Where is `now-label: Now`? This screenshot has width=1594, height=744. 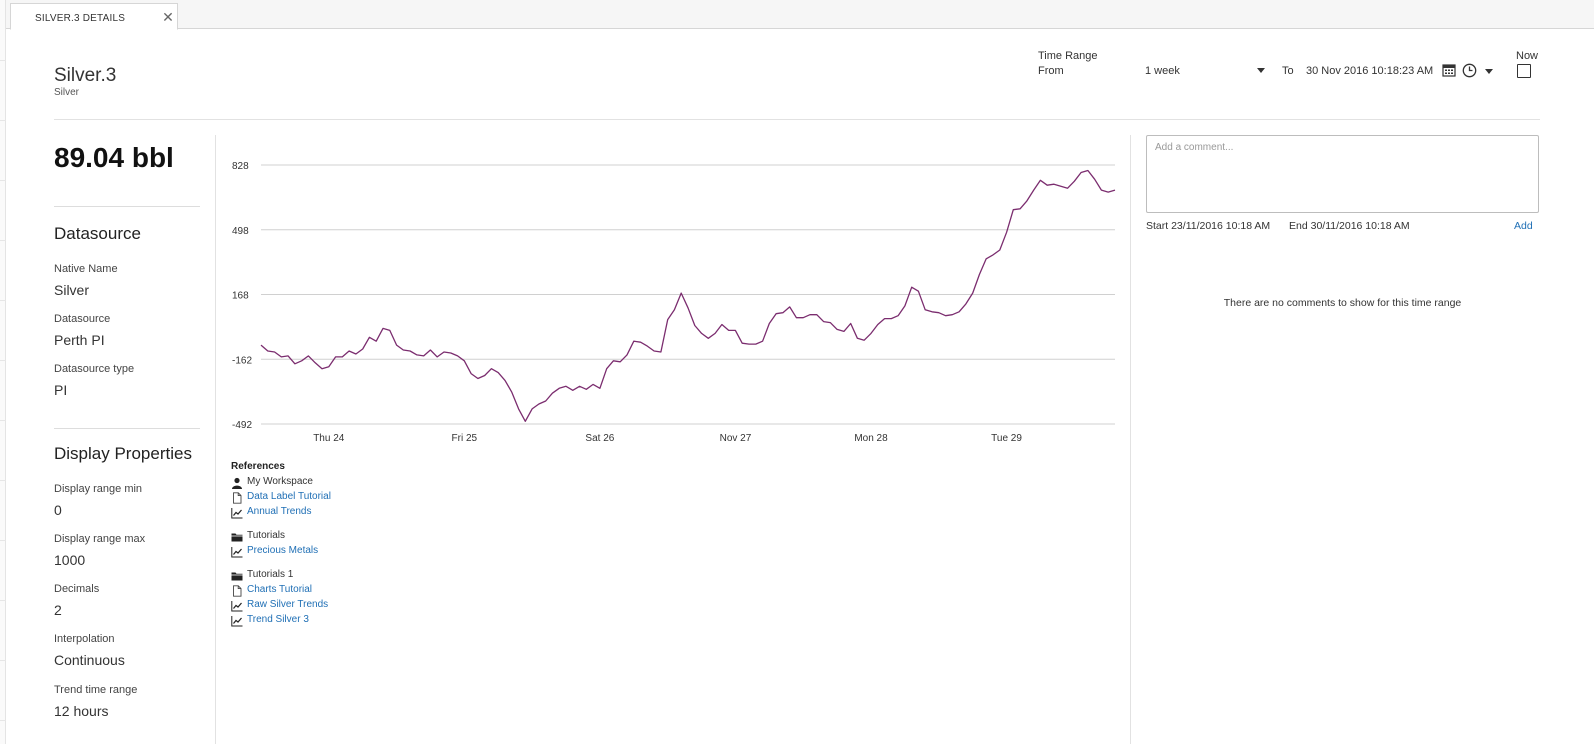 now-label: Now is located at coordinates (1527, 56).